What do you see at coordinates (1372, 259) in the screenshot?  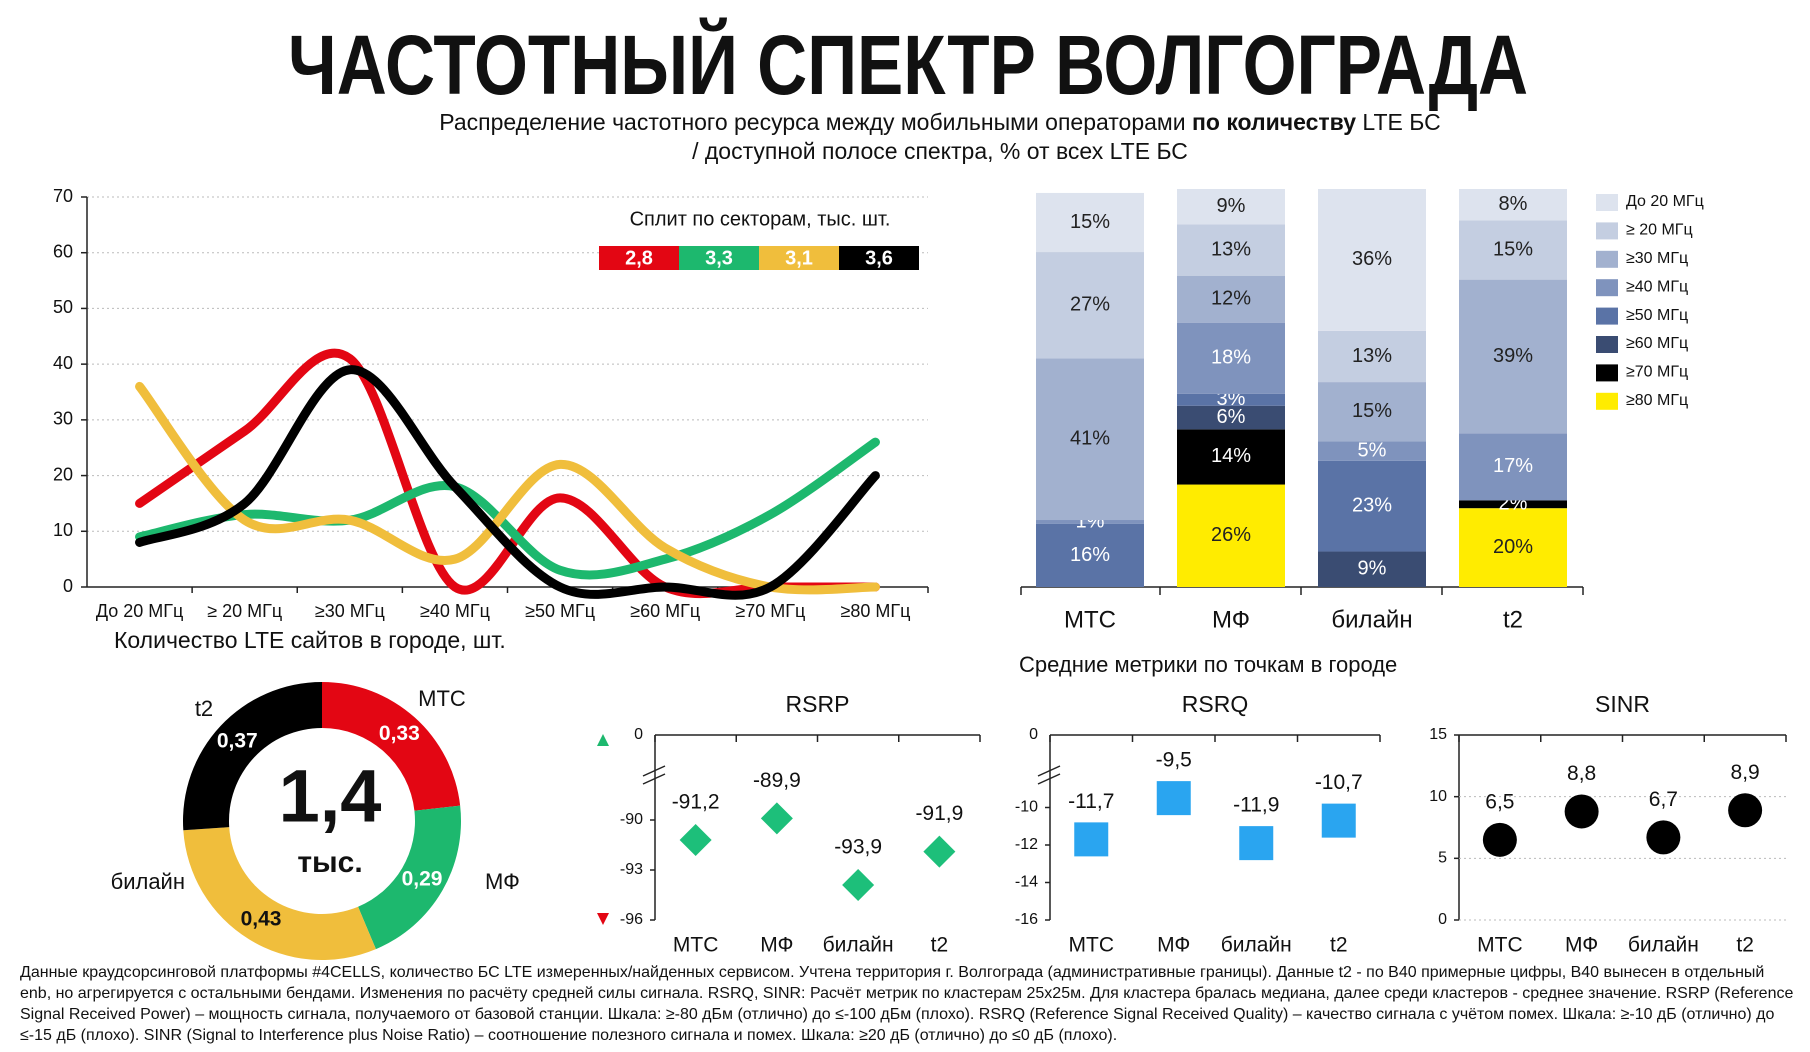 I see `data-label: 36%` at bounding box center [1372, 259].